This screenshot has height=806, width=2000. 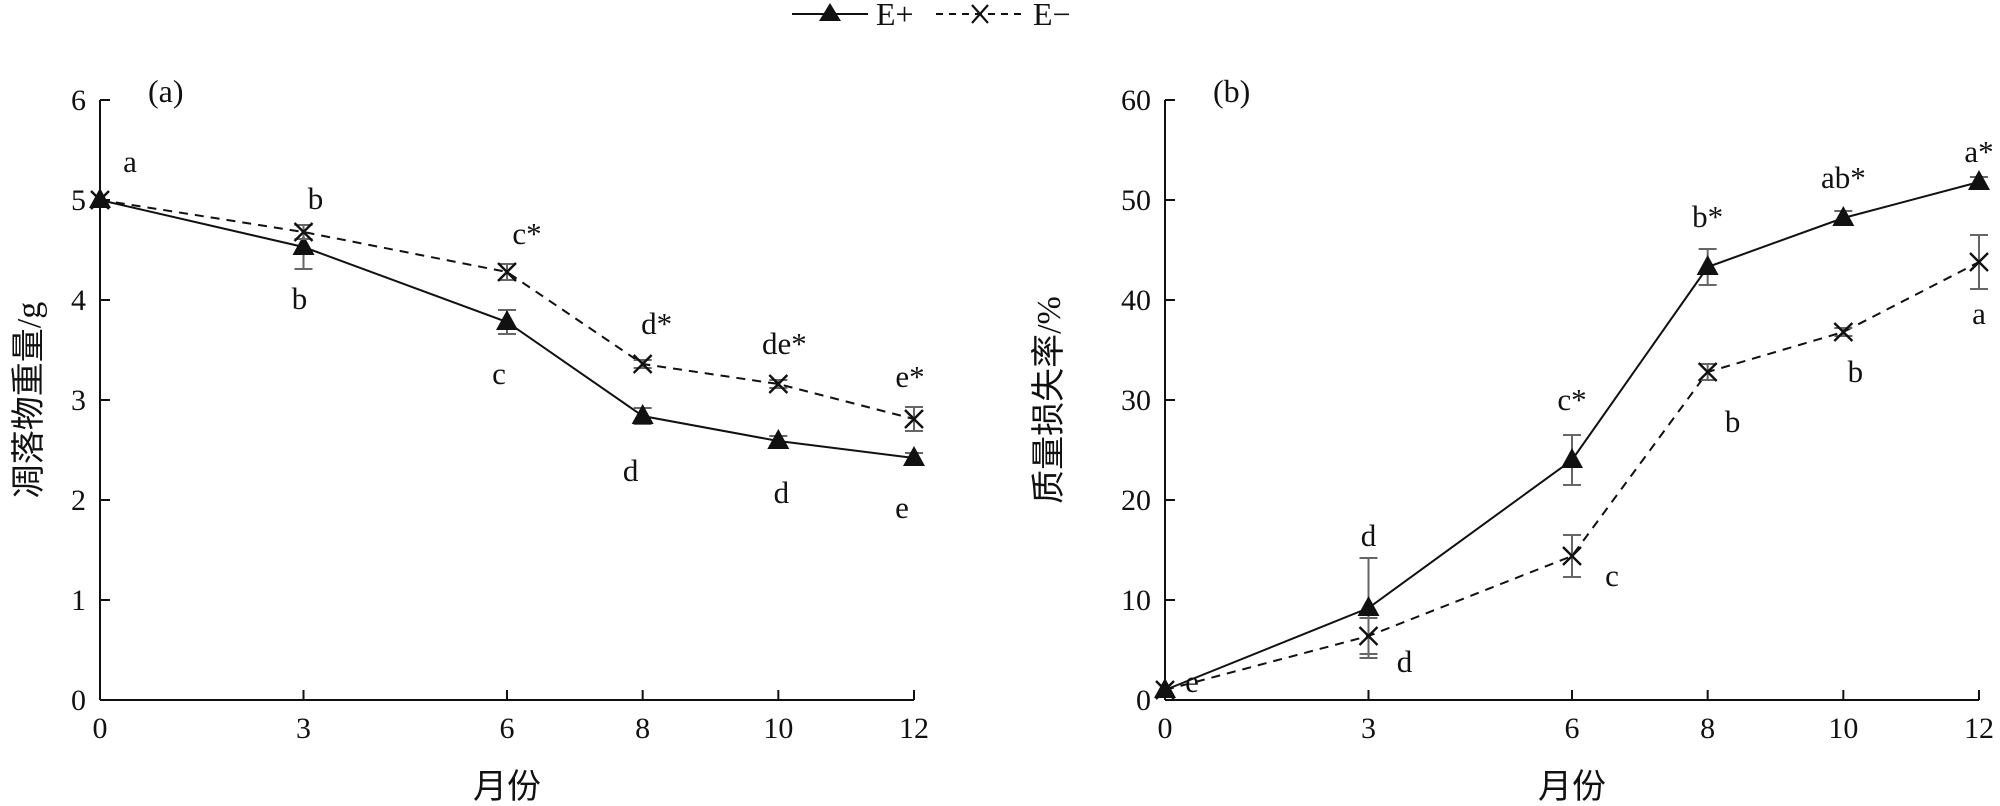 I want to click on y-tick-label: 40, so click(x=1136, y=300).